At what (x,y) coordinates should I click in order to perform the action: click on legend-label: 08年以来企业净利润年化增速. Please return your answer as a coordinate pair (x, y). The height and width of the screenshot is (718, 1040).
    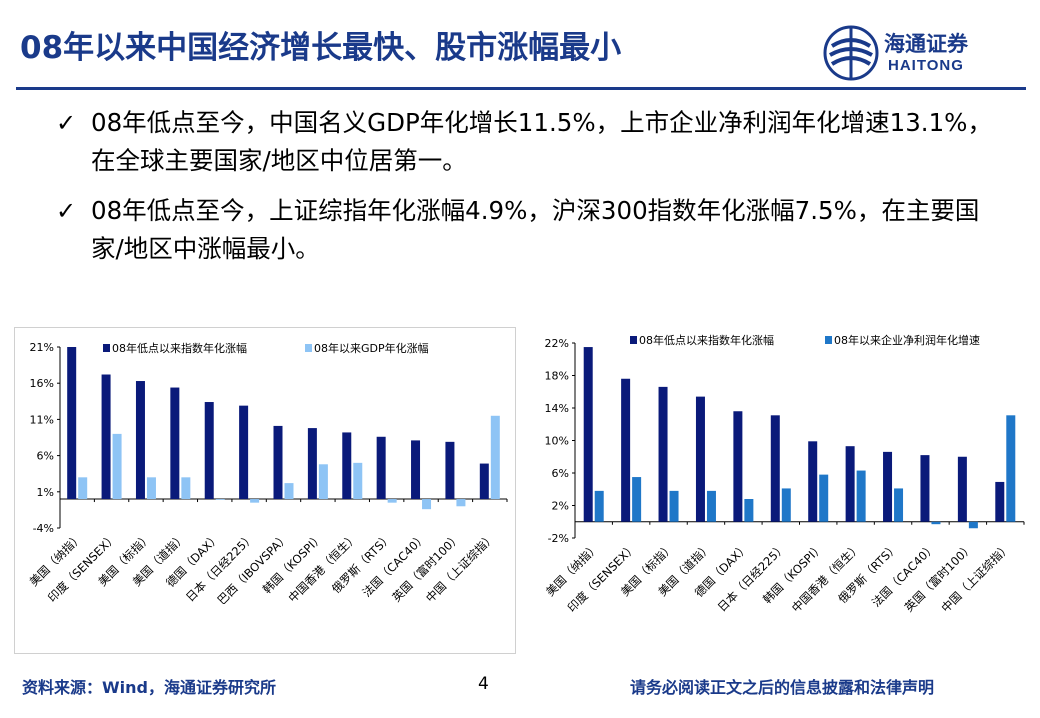
    Looking at the image, I should click on (907, 340).